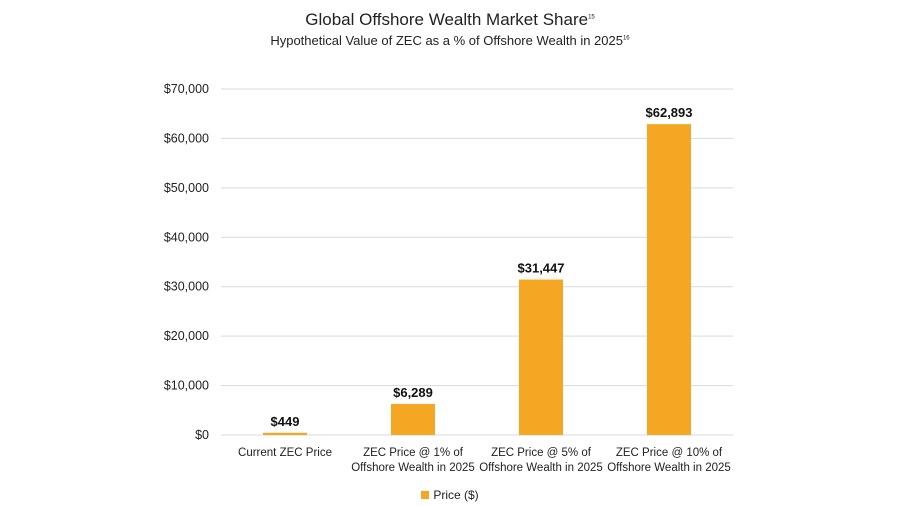  Describe the element at coordinates (186, 138) in the screenshot. I see `y-tick-label: $60,000` at that location.